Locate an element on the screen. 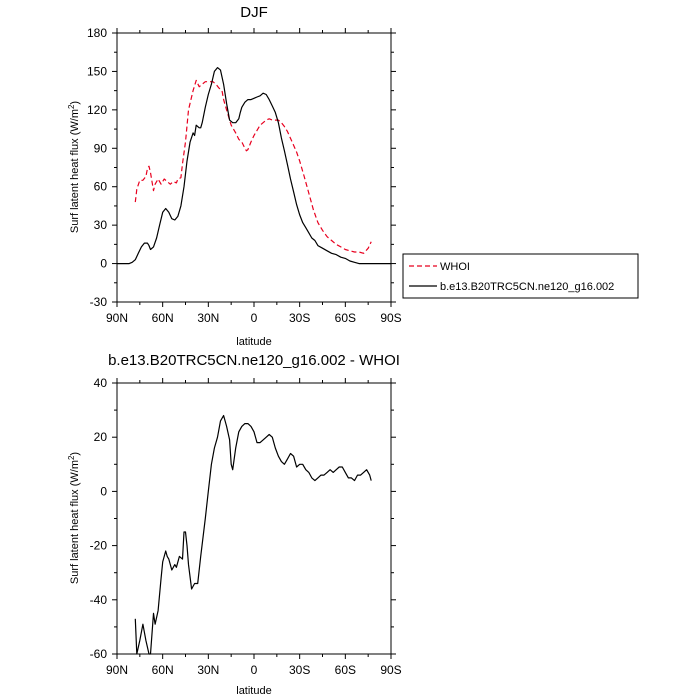 This screenshot has height=700, width=700. top-y-tick-label: 60 is located at coordinates (101, 187).